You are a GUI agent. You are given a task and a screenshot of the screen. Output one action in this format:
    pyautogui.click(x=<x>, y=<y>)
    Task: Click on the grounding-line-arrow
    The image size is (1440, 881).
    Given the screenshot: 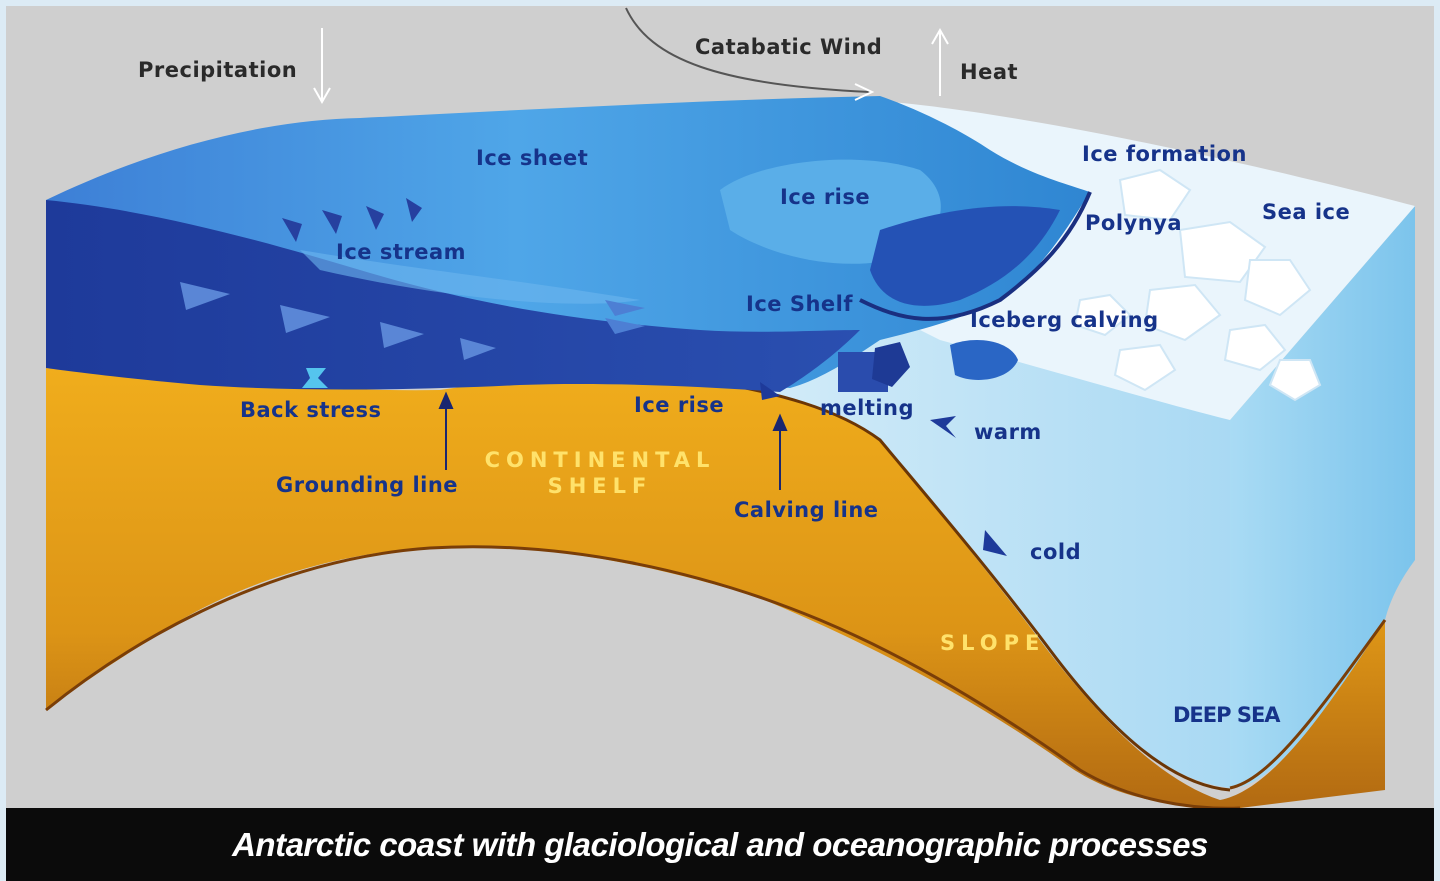 What is the action you would take?
    pyautogui.click(x=446, y=430)
    